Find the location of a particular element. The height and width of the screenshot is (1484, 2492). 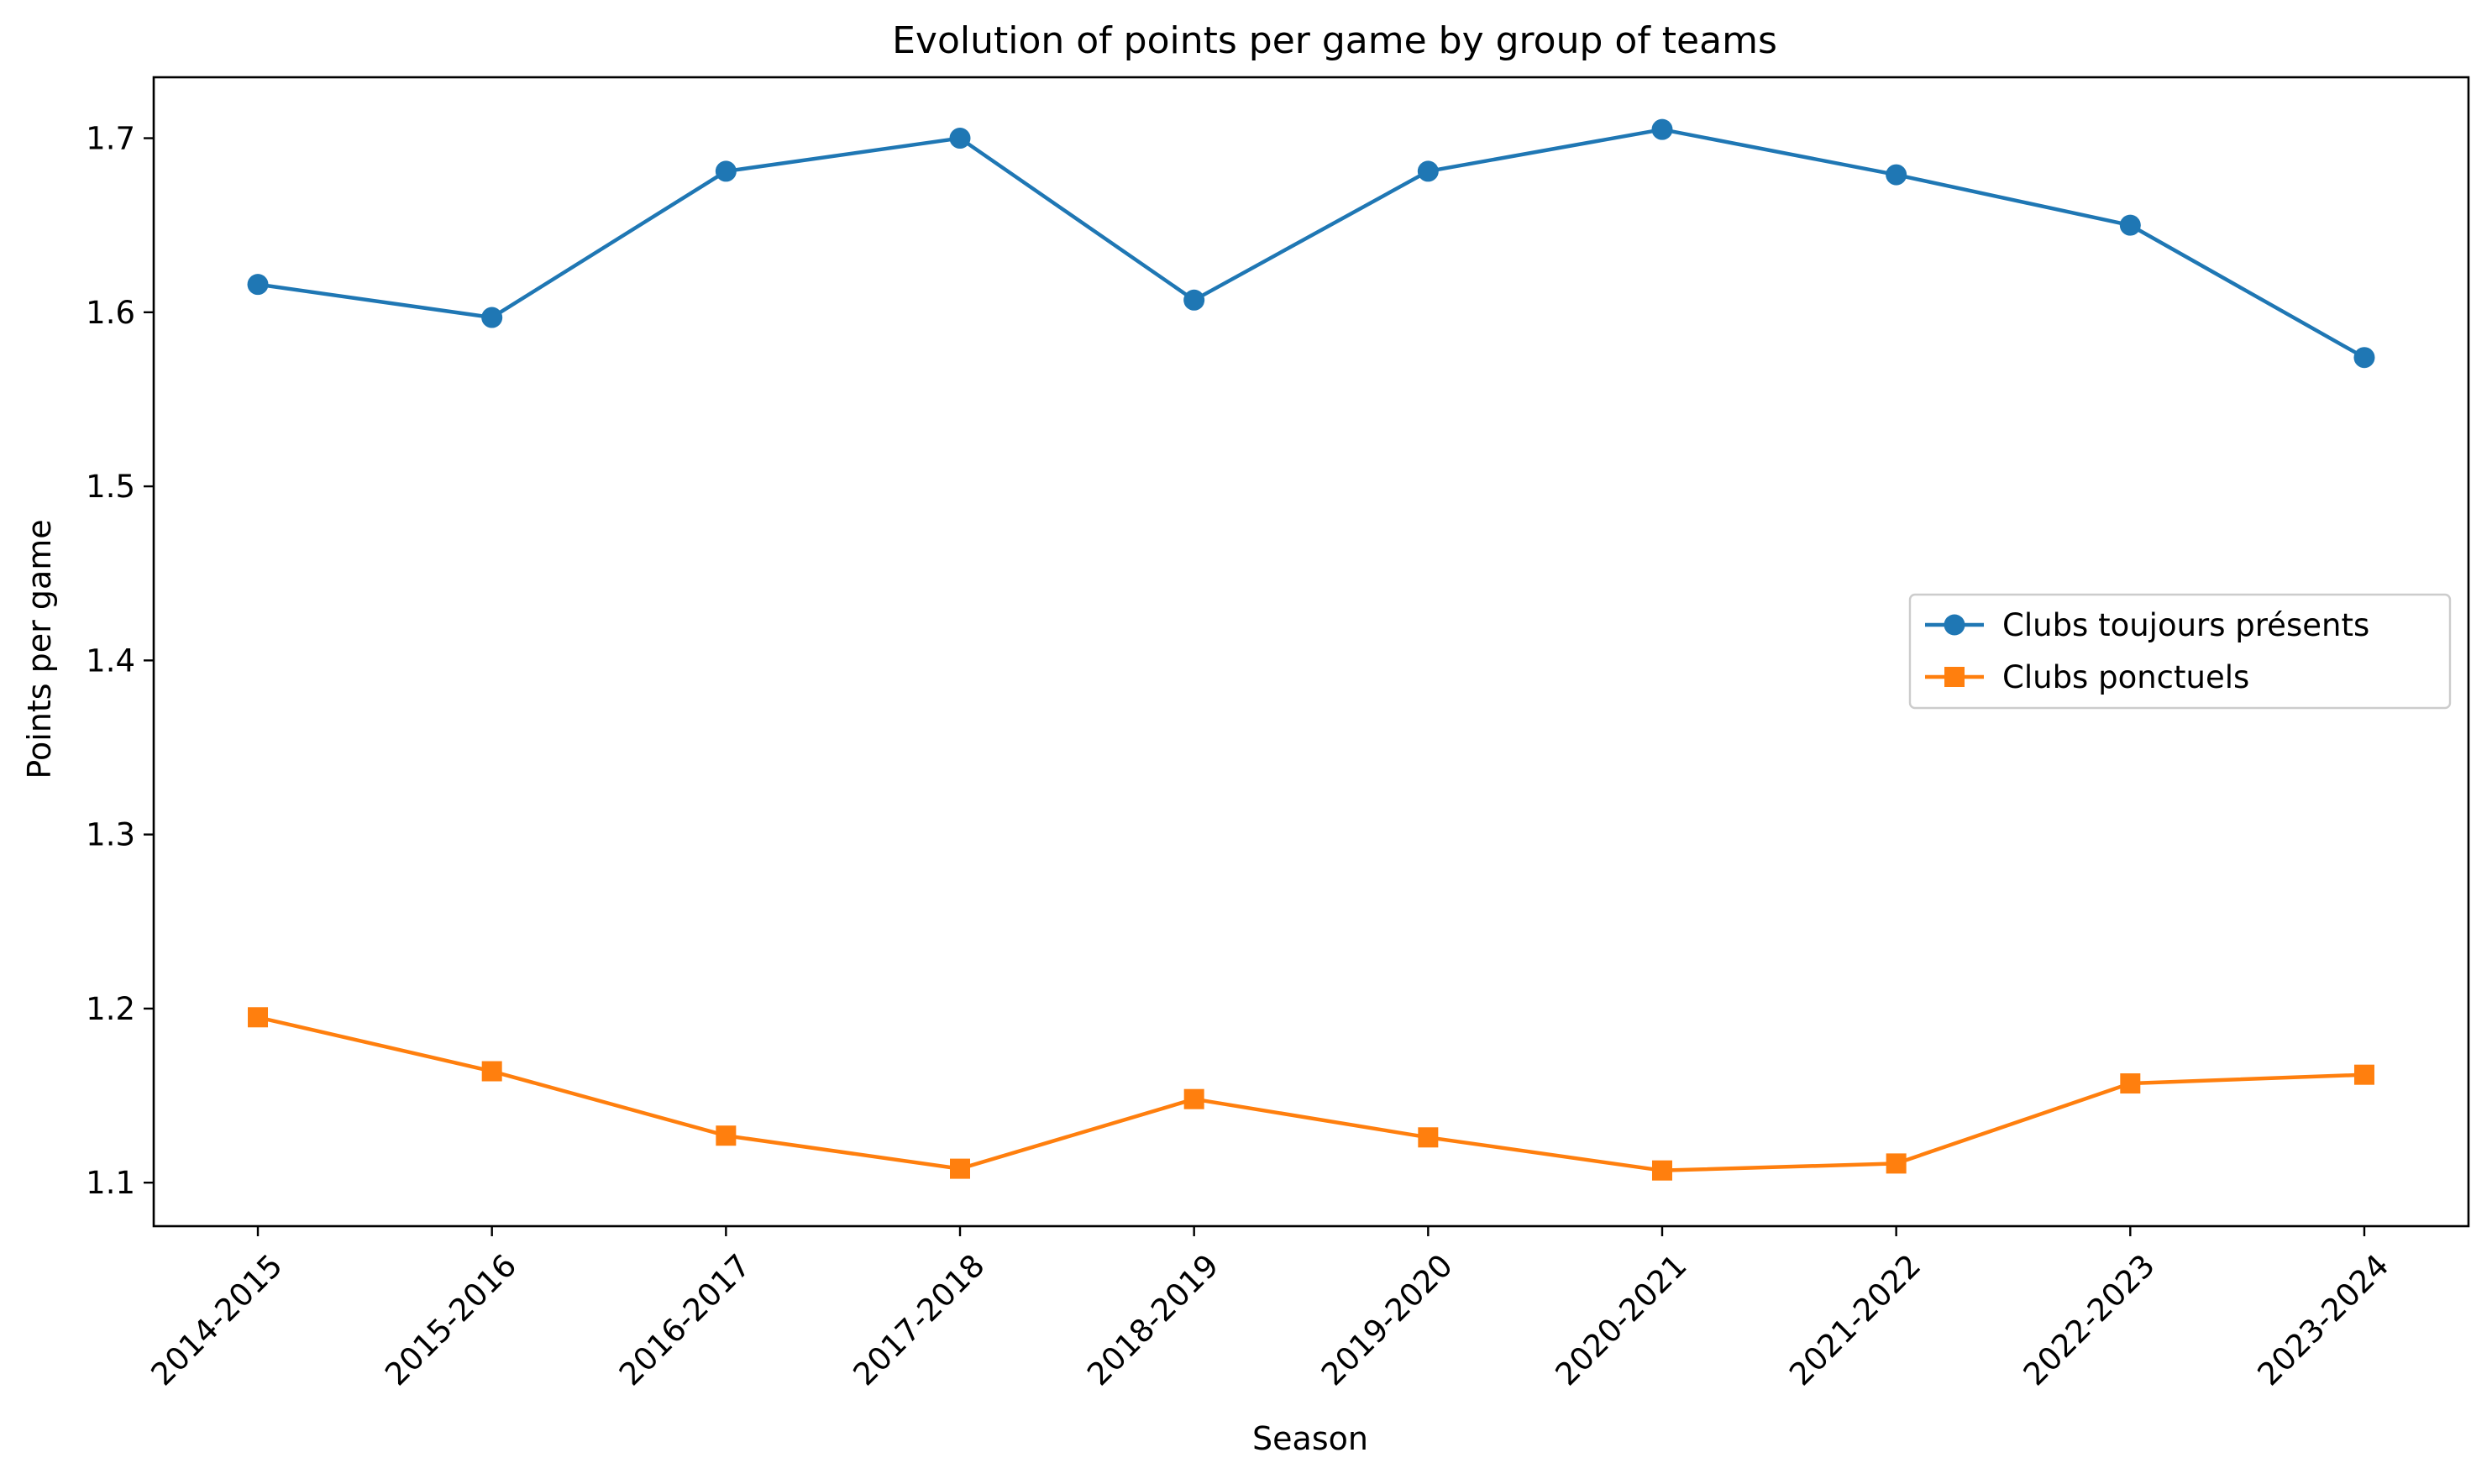

y-tick-label: 1.4 is located at coordinates (111, 660).